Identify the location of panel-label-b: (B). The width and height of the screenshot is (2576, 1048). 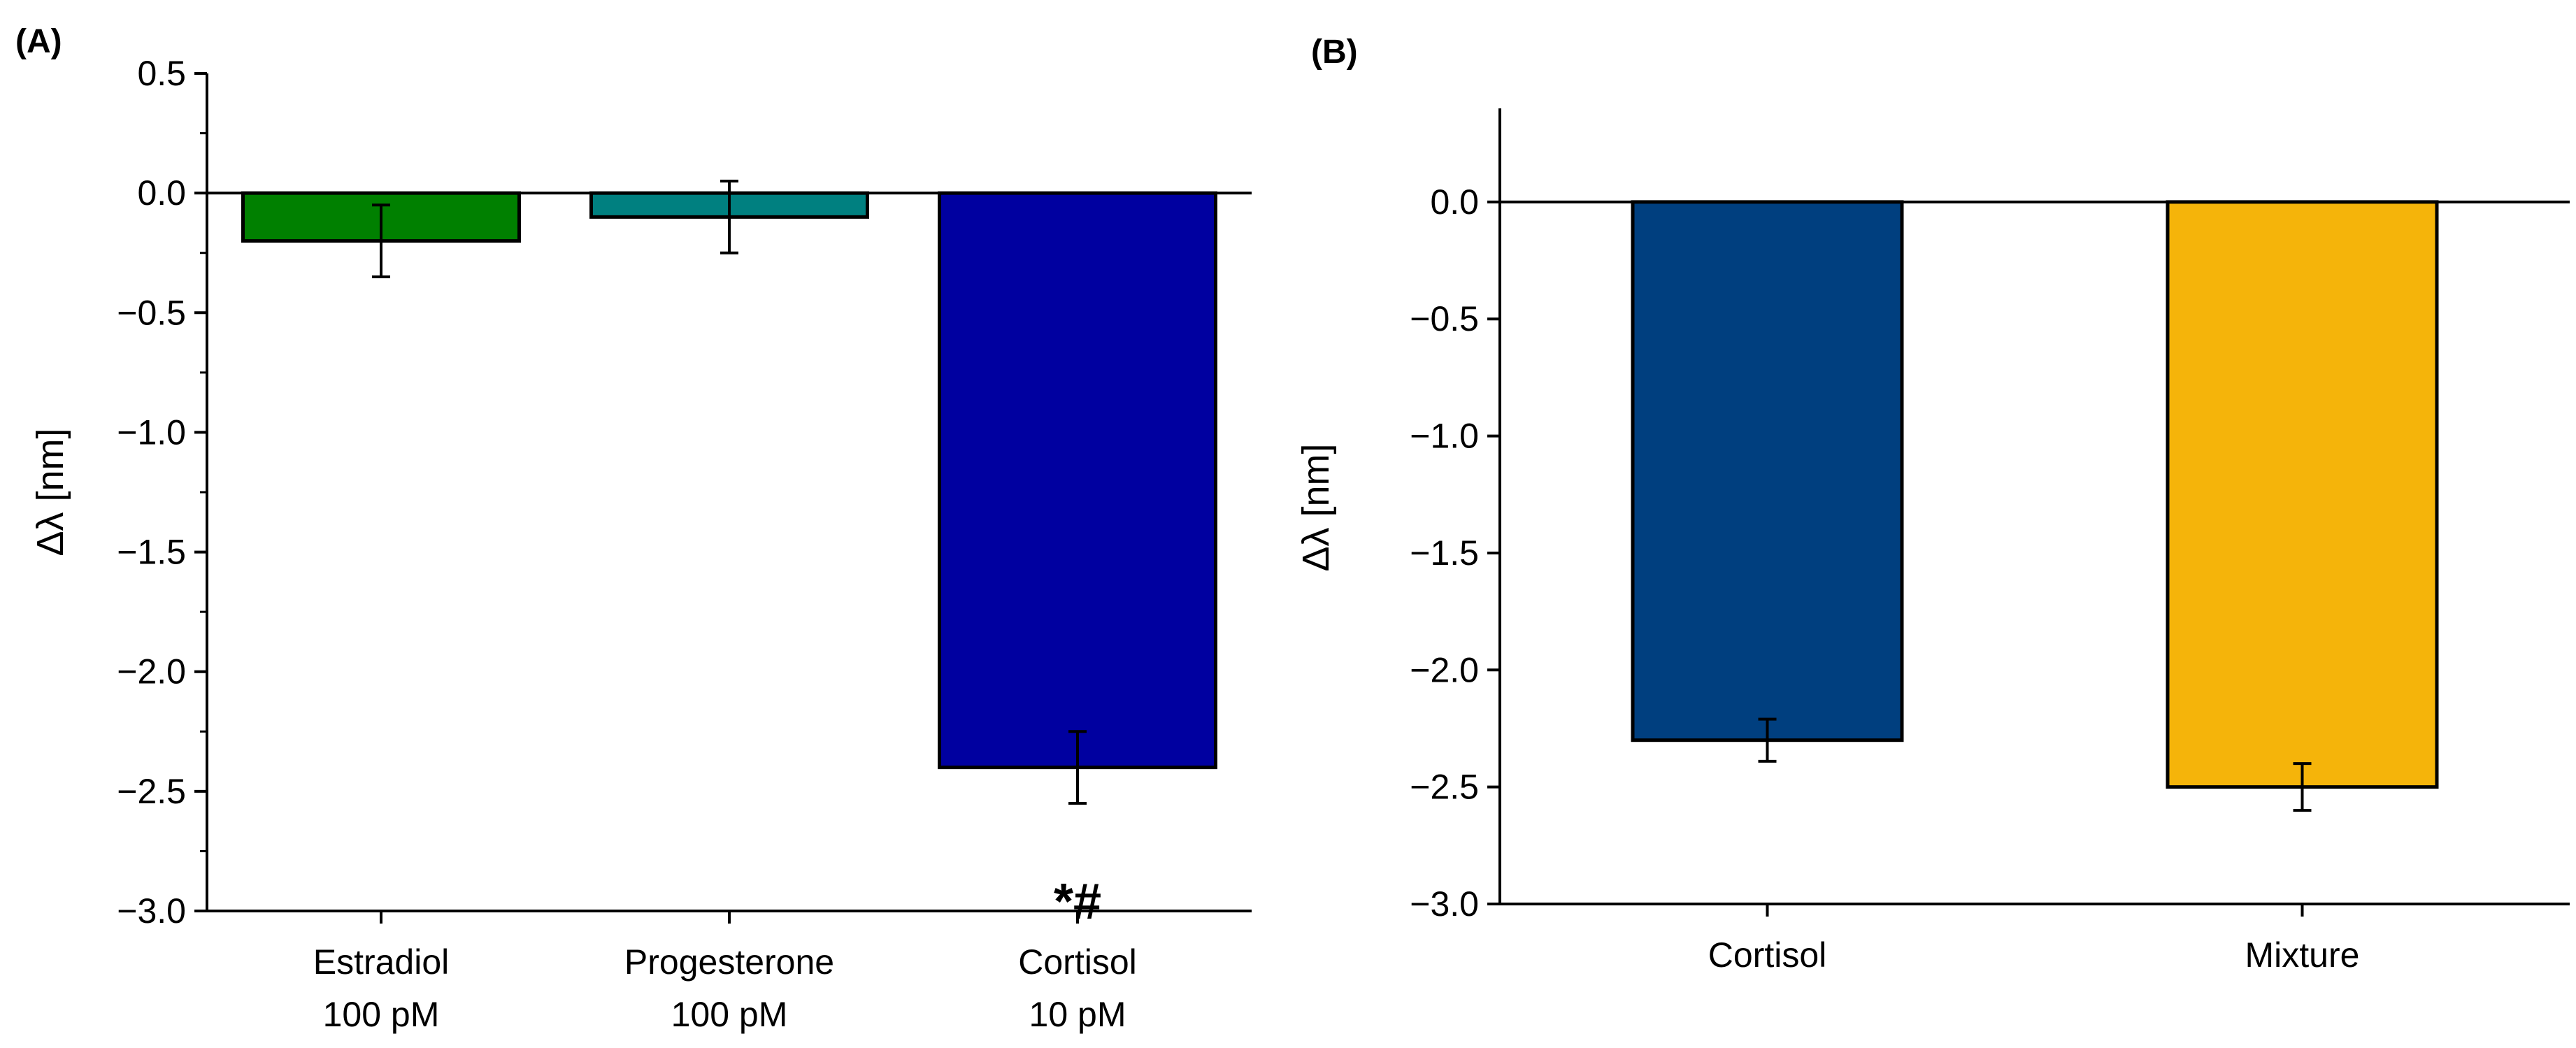
(1334, 52).